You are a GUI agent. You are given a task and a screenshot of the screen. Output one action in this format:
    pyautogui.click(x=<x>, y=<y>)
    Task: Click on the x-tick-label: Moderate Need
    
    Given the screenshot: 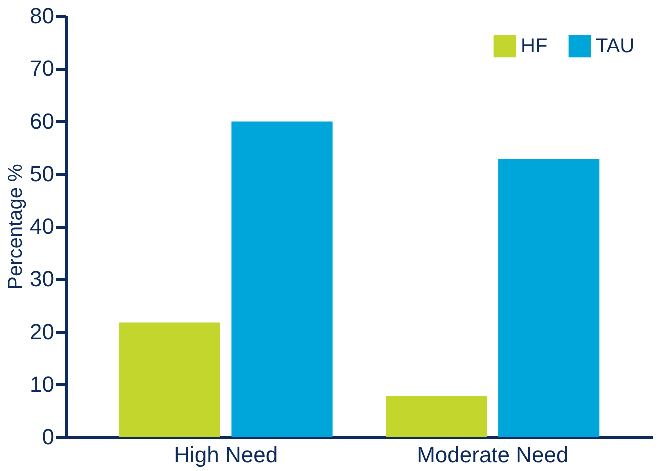 What is the action you would take?
    pyautogui.click(x=493, y=455)
    